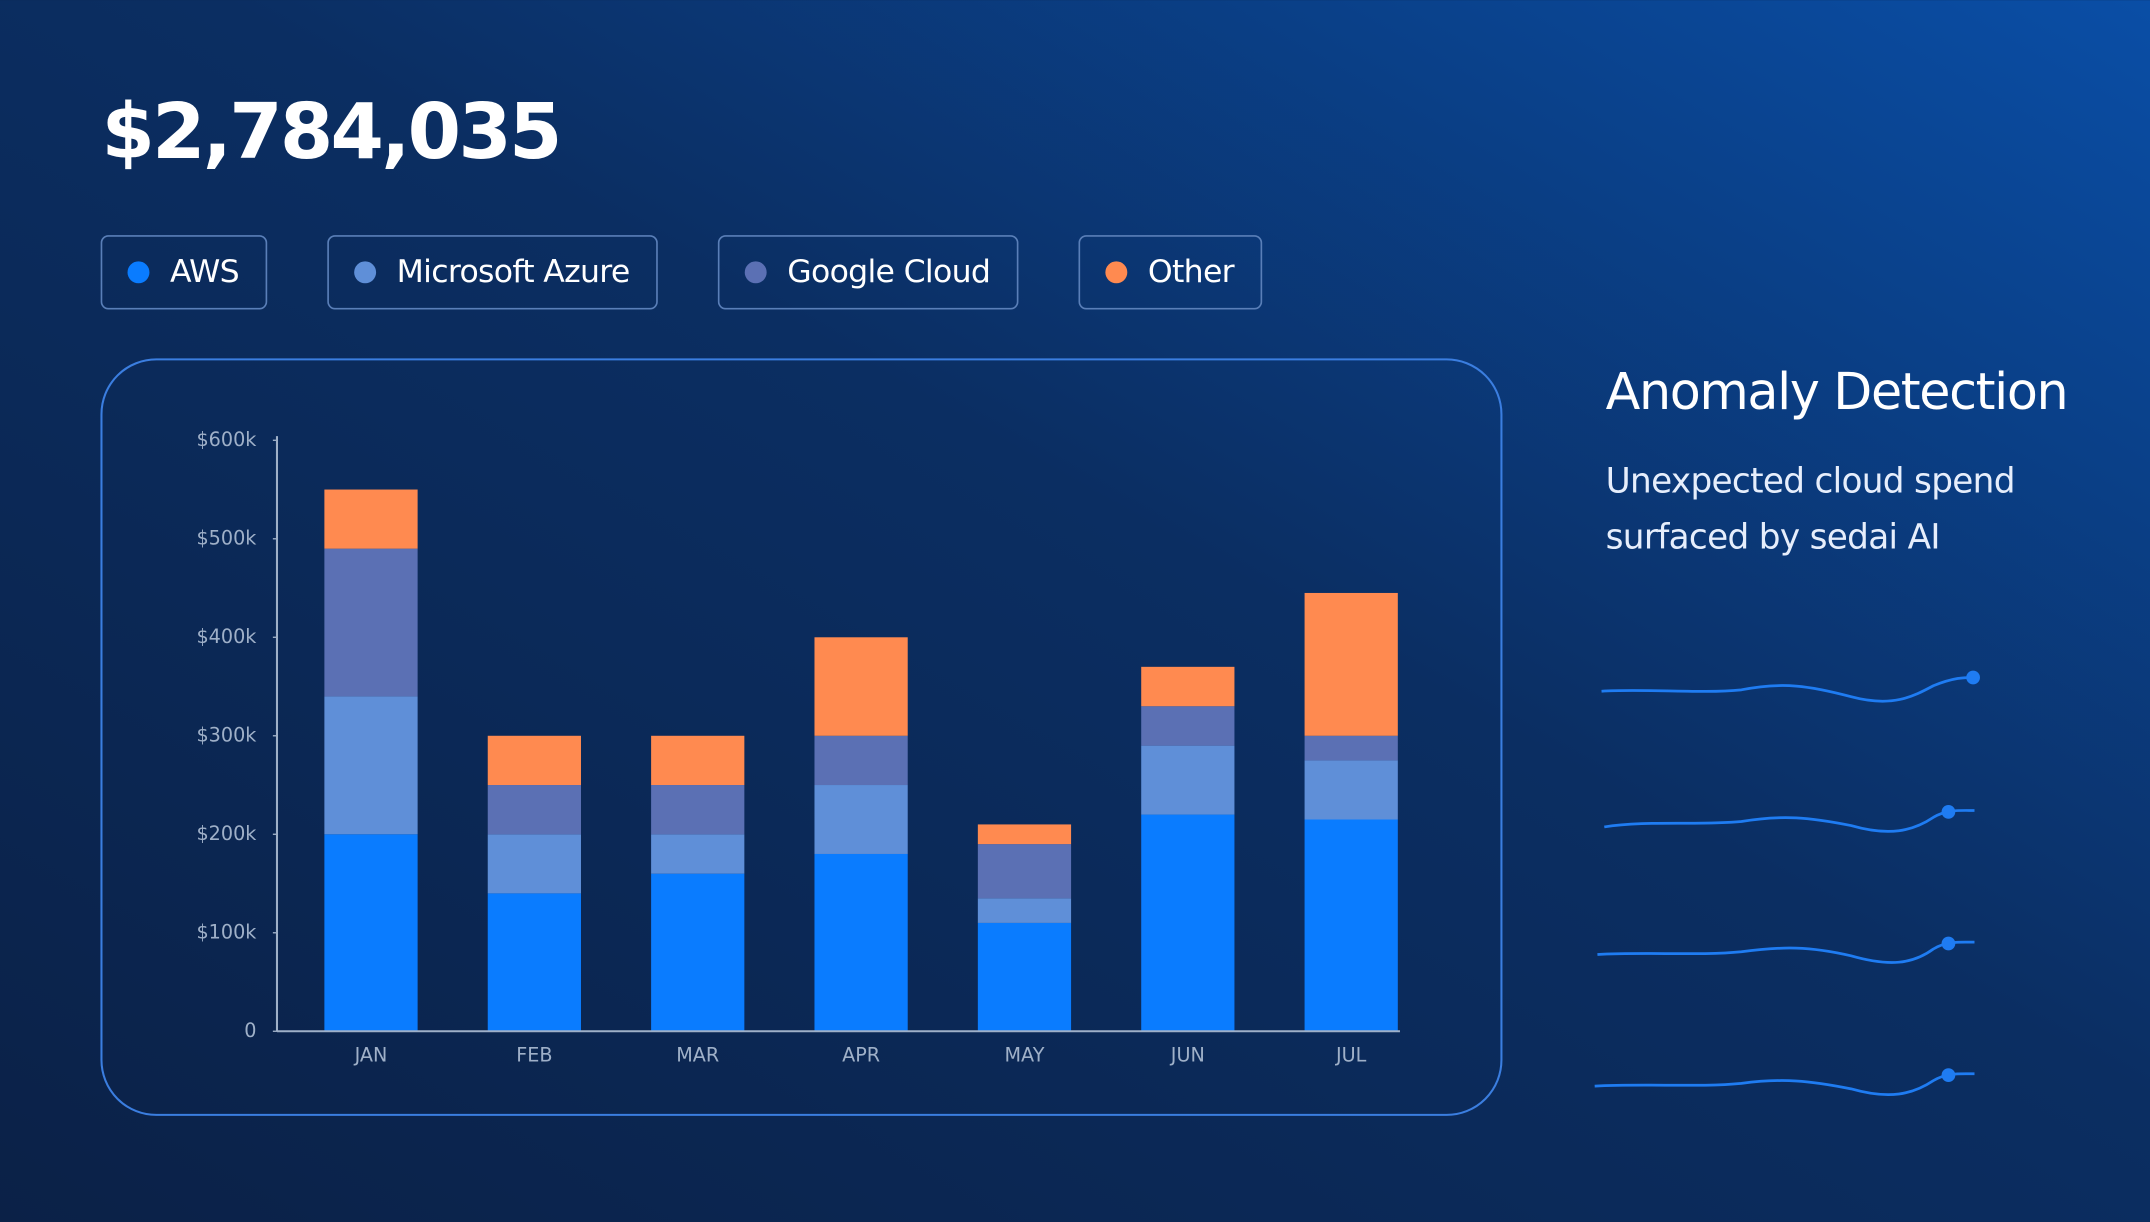 This screenshot has width=2150, height=1222. Describe the element at coordinates (204, 272) in the screenshot. I see `legend-label: AWS` at that location.